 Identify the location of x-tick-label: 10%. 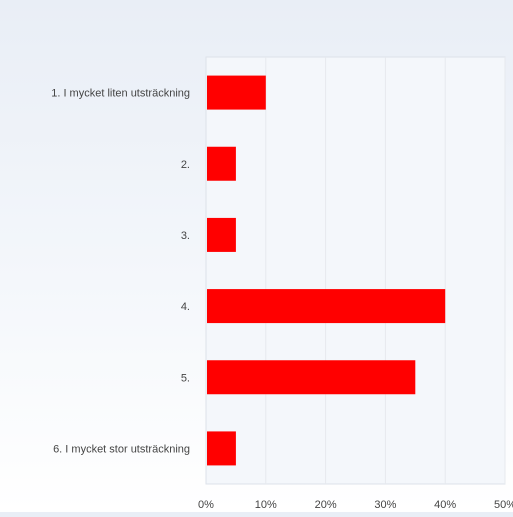
(266, 505).